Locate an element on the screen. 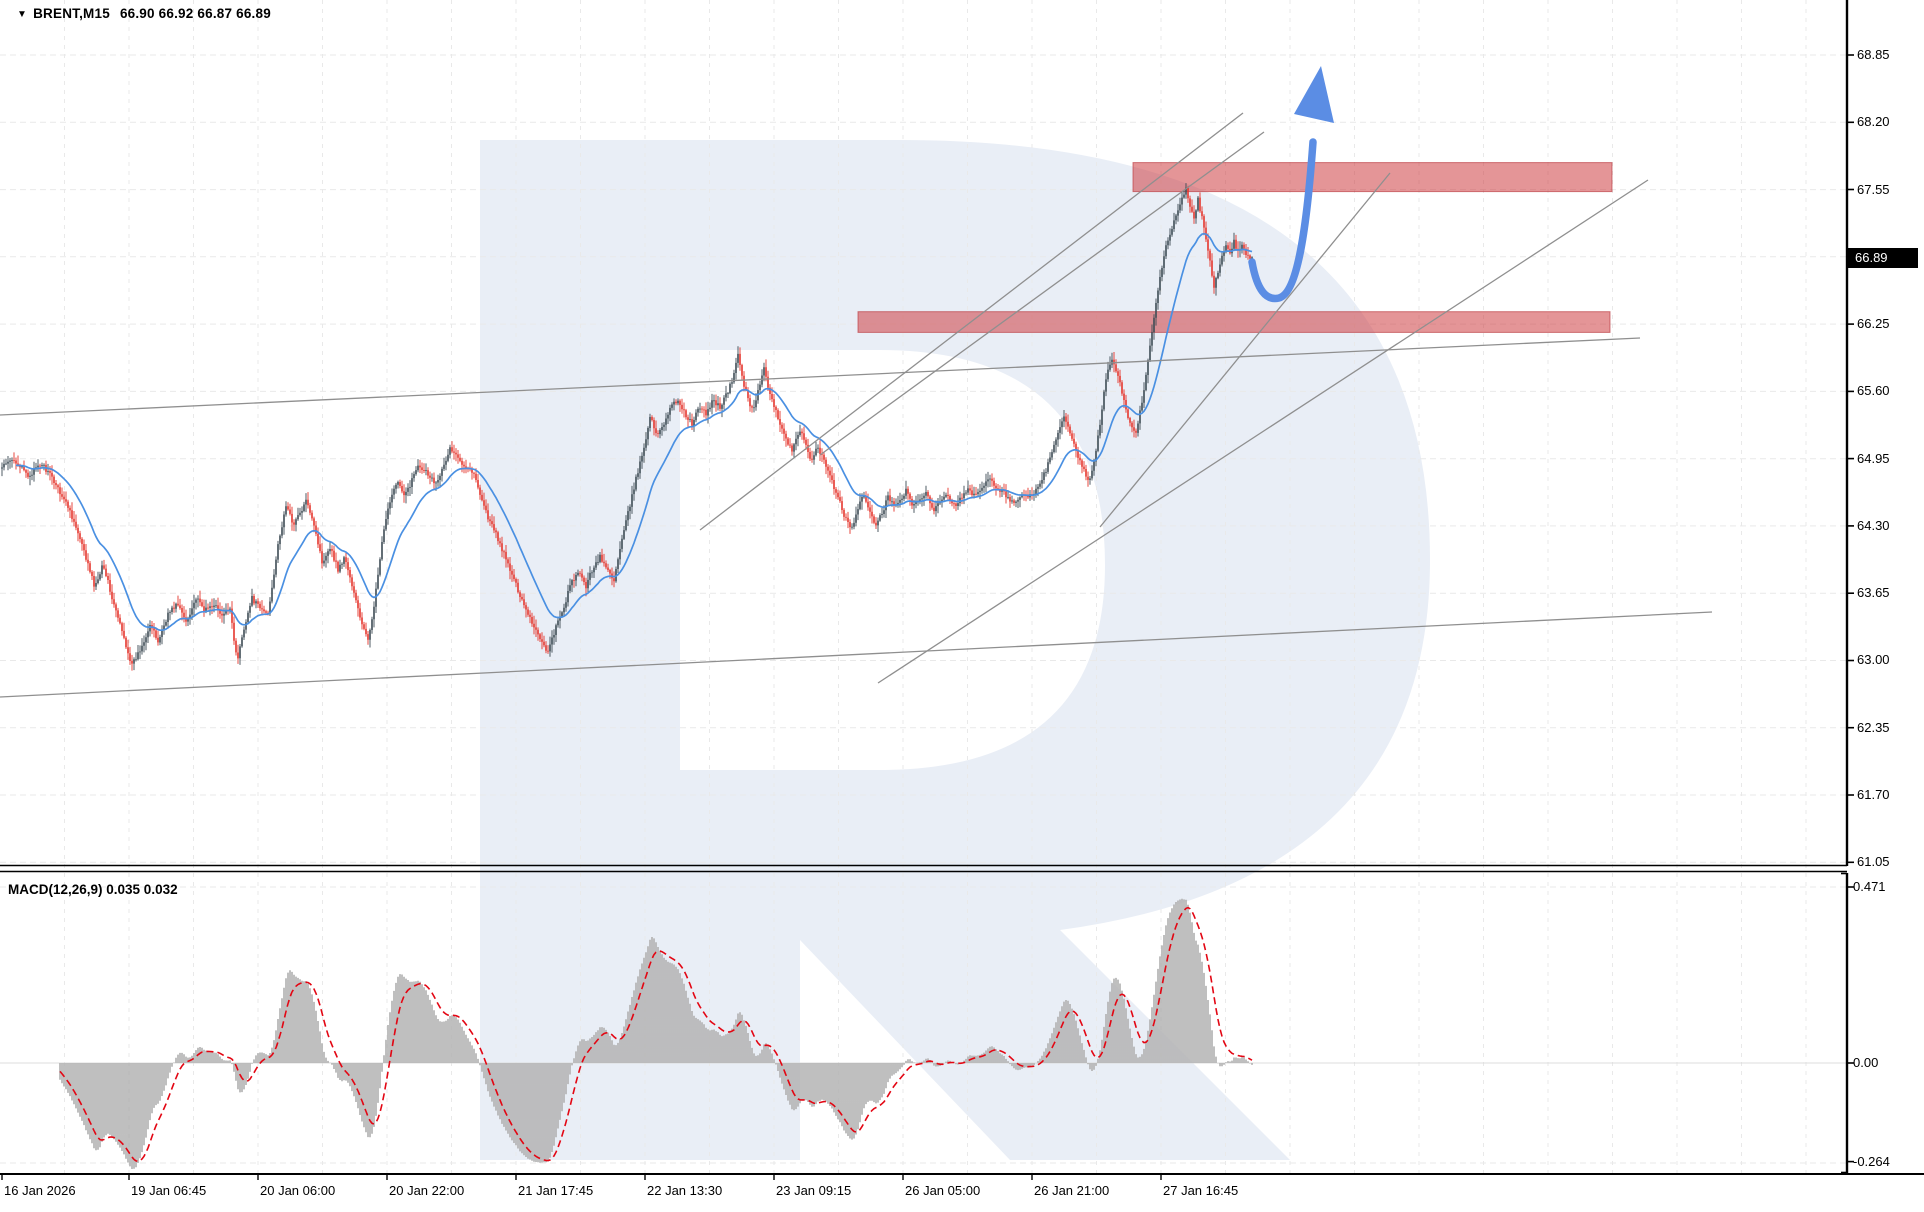 The width and height of the screenshot is (1924, 1212). time-axis-label: 20 Jan 06:00 is located at coordinates (298, 1190).